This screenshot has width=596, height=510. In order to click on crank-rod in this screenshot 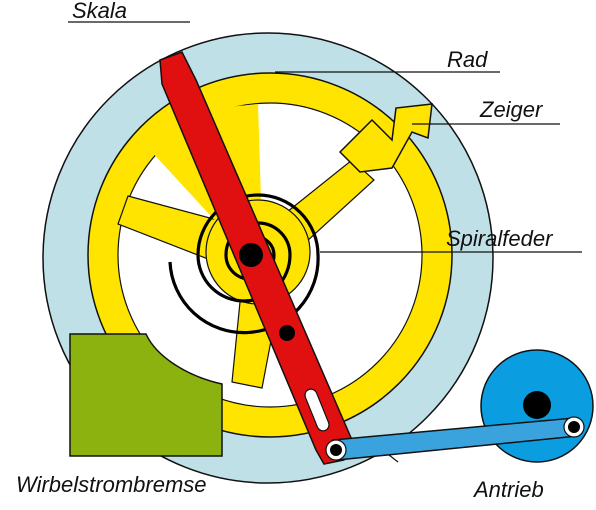, I will do `click(455, 438)`.